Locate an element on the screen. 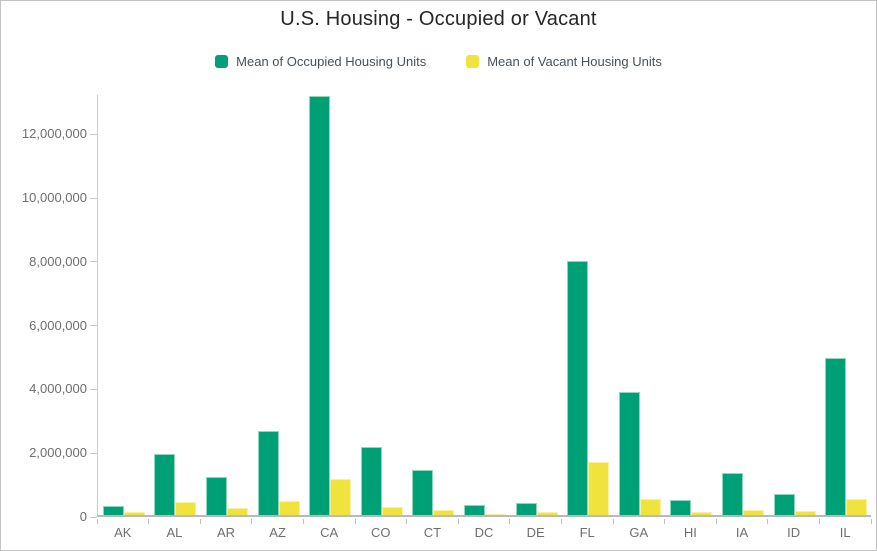 The width and height of the screenshot is (877, 551). bar-group-DE is located at coordinates (537, 305).